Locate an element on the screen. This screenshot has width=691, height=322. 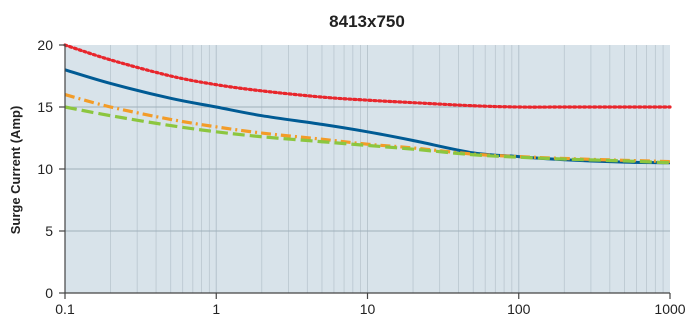
x-tick-label: 10 is located at coordinates (368, 309).